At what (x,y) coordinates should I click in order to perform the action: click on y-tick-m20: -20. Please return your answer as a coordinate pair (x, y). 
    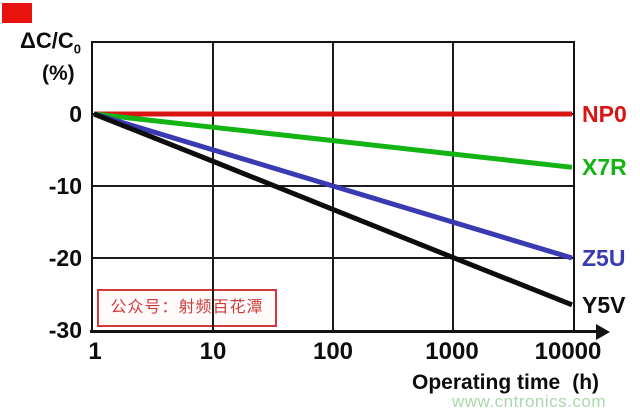
    Looking at the image, I should click on (65, 258).